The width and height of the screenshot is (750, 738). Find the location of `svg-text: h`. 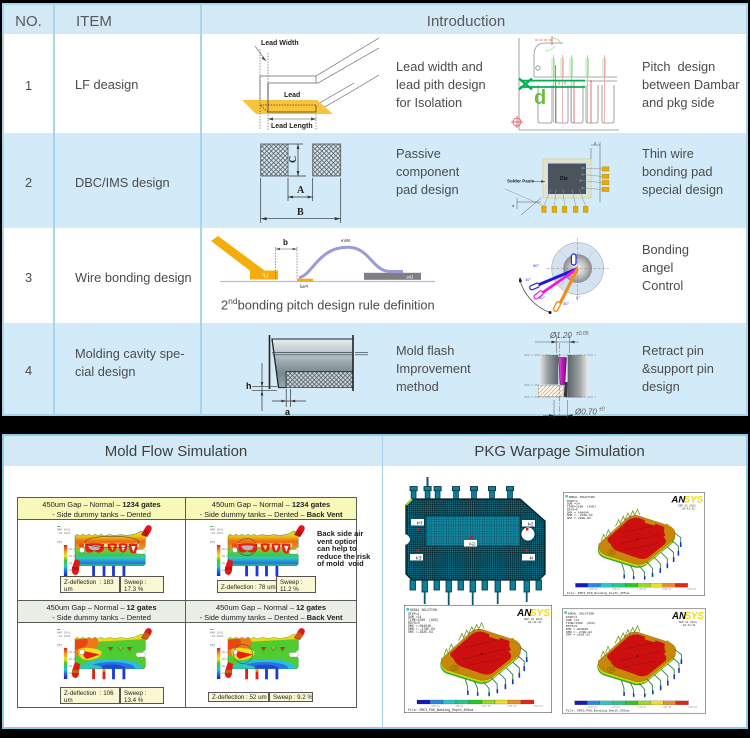

svg-text: h is located at coordinates (249, 386).